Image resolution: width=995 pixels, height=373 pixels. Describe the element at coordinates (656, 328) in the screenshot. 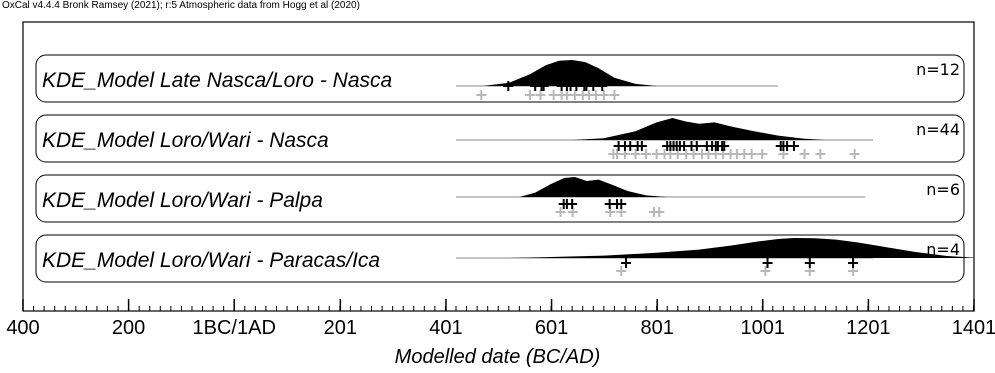

I see `x-tick-label: 801` at that location.